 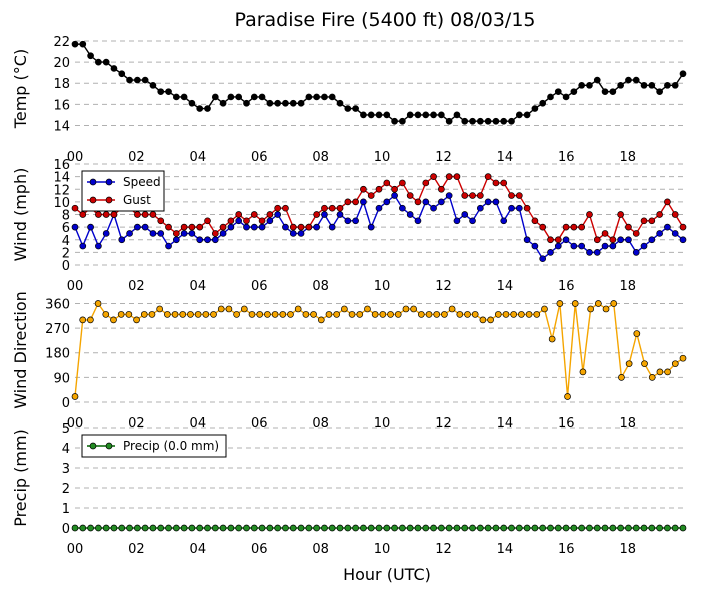 What do you see at coordinates (320, 423) in the screenshot?
I see `direction-x-tick-label: 08` at bounding box center [320, 423].